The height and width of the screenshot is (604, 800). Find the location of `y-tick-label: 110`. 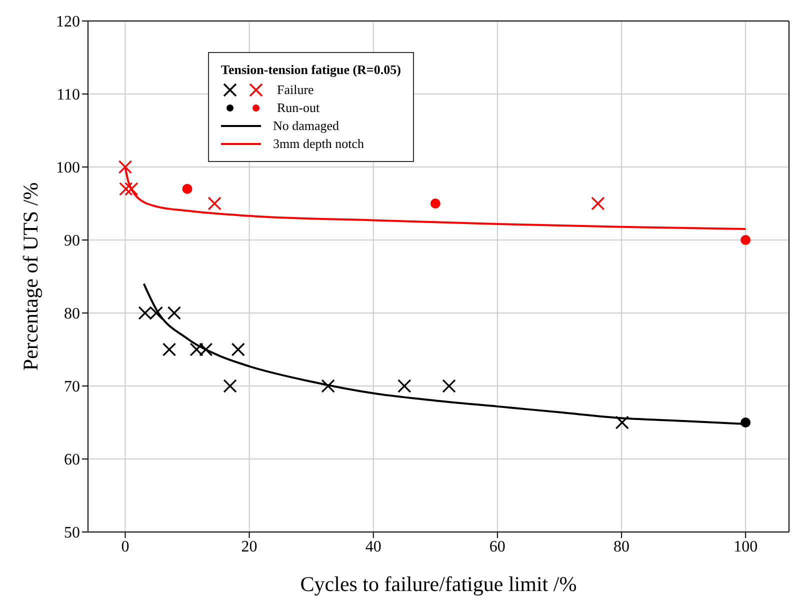

y-tick-label: 110 is located at coordinates (68, 95).